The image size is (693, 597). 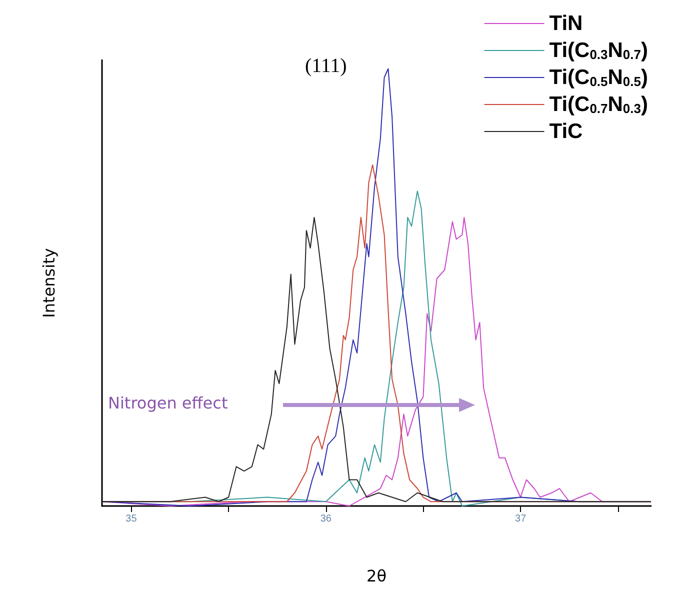 What do you see at coordinates (326, 66) in the screenshot?
I see `annotation: (111)` at bounding box center [326, 66].